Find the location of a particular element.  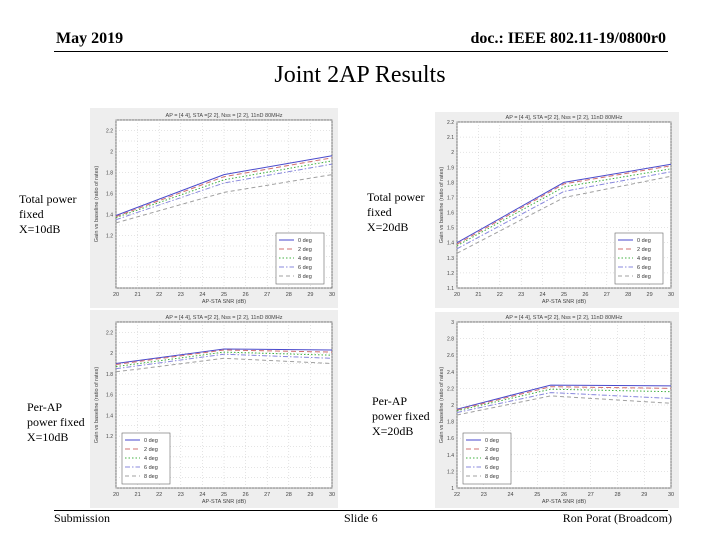

y-tick-label: 2.4 is located at coordinates (450, 373).